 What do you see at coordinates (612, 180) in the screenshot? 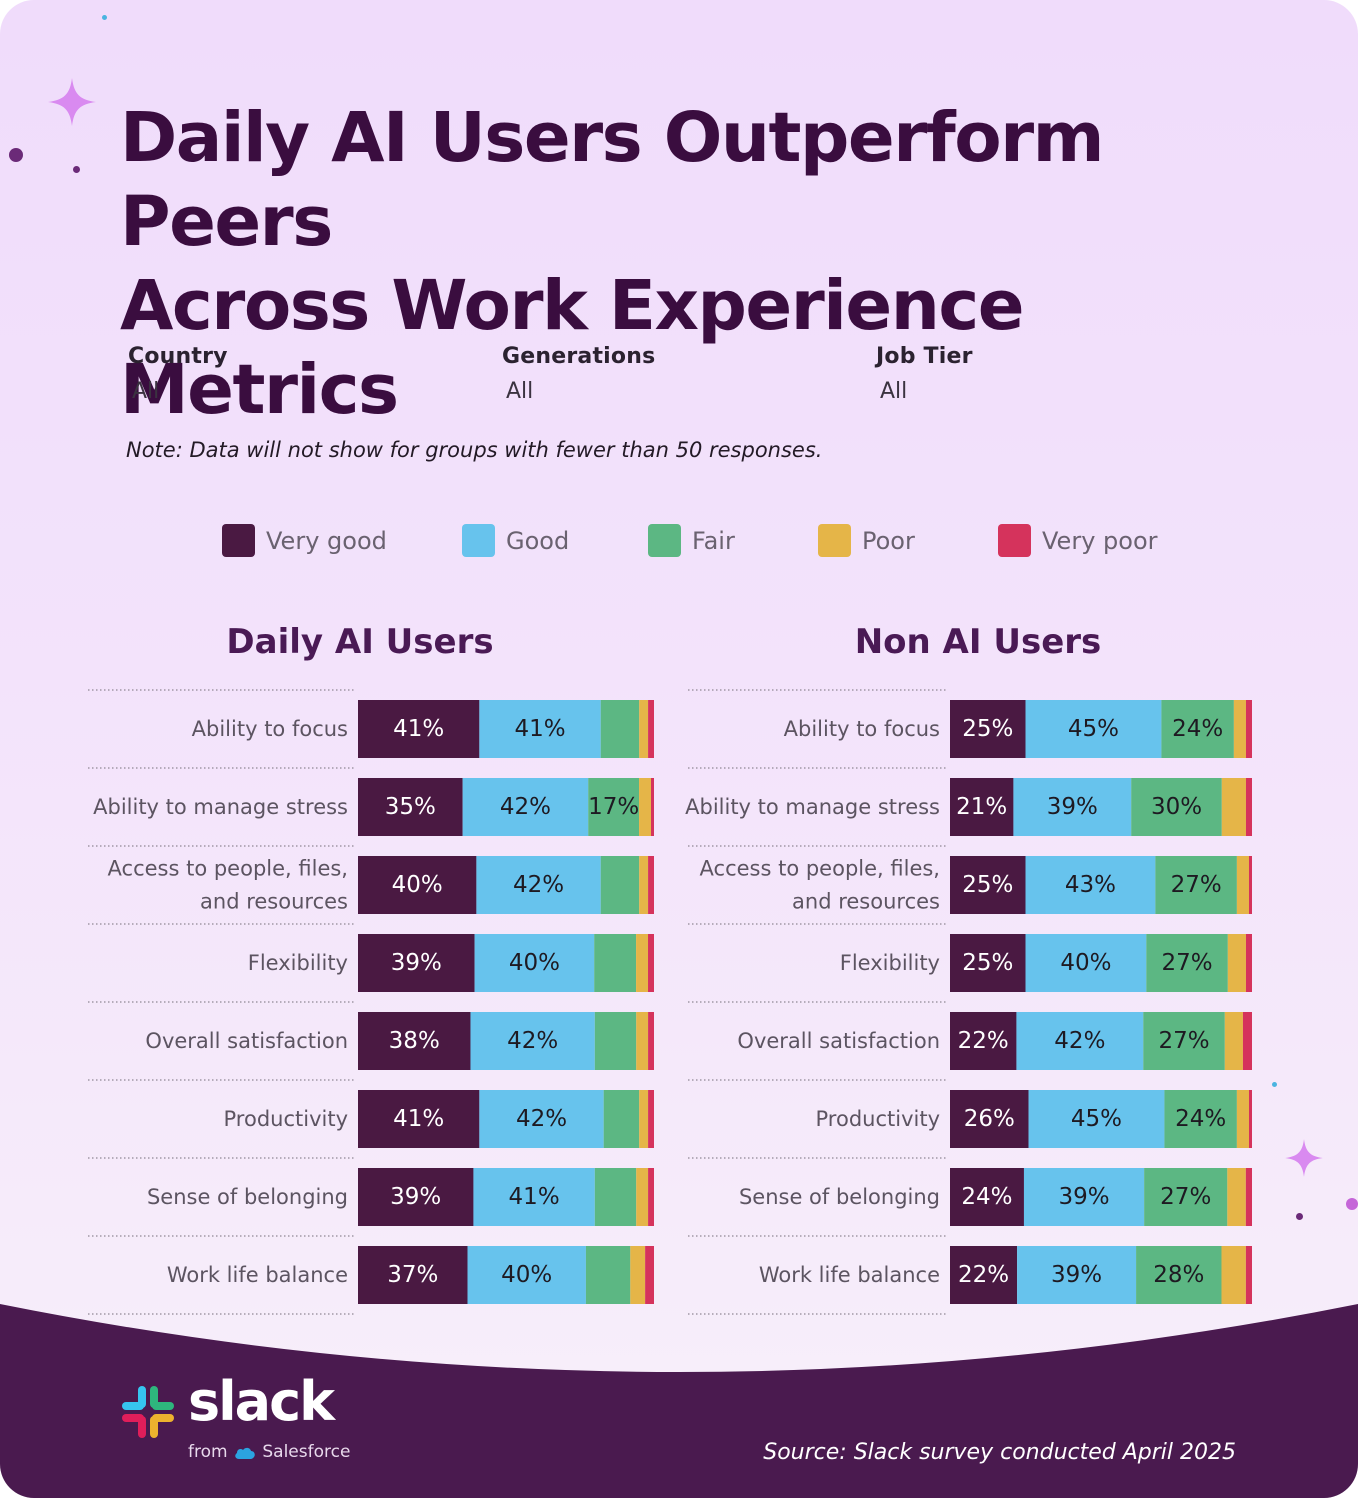
I see `title-line-1: Daily AI Users Outperform Peers` at bounding box center [612, 180].